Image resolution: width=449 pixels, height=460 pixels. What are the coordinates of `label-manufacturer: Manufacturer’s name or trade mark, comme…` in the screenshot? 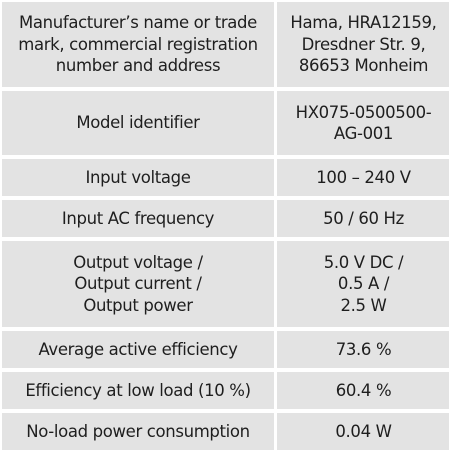 It's located at (138, 44).